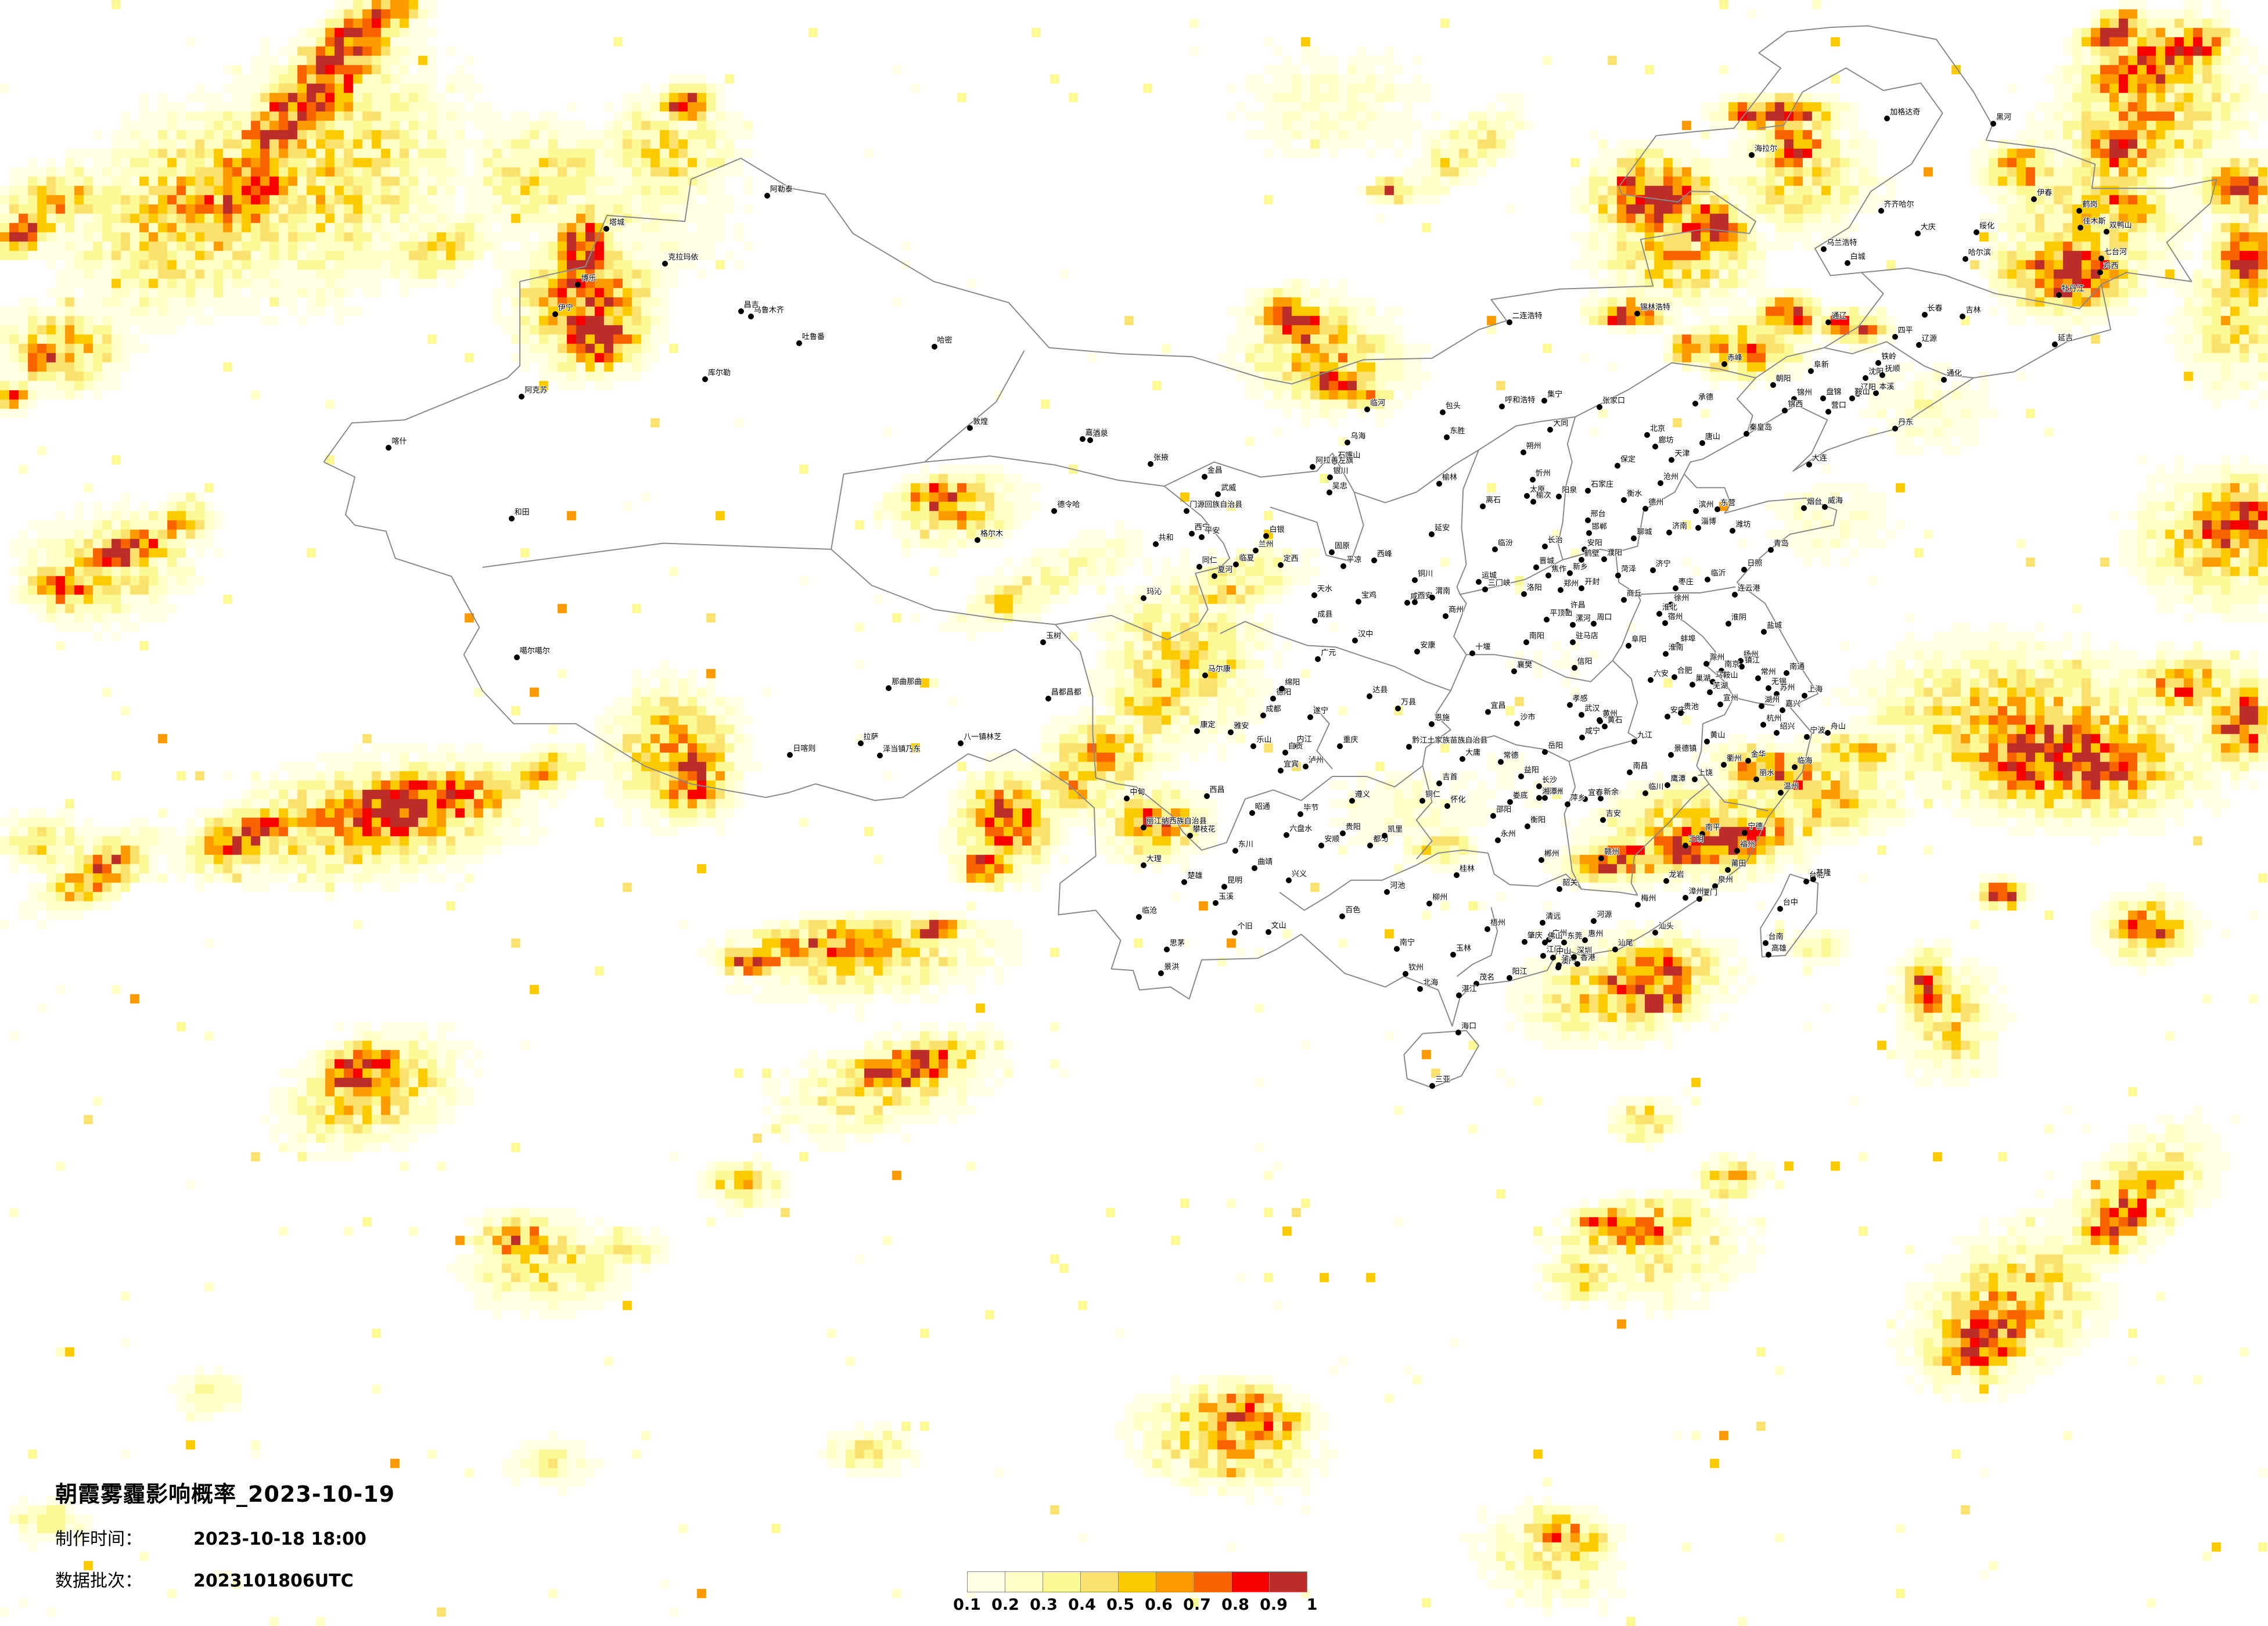 This screenshot has width=2268, height=1626. Describe the element at coordinates (1703, 678) in the screenshot. I see `city-label: 巢湖` at that location.